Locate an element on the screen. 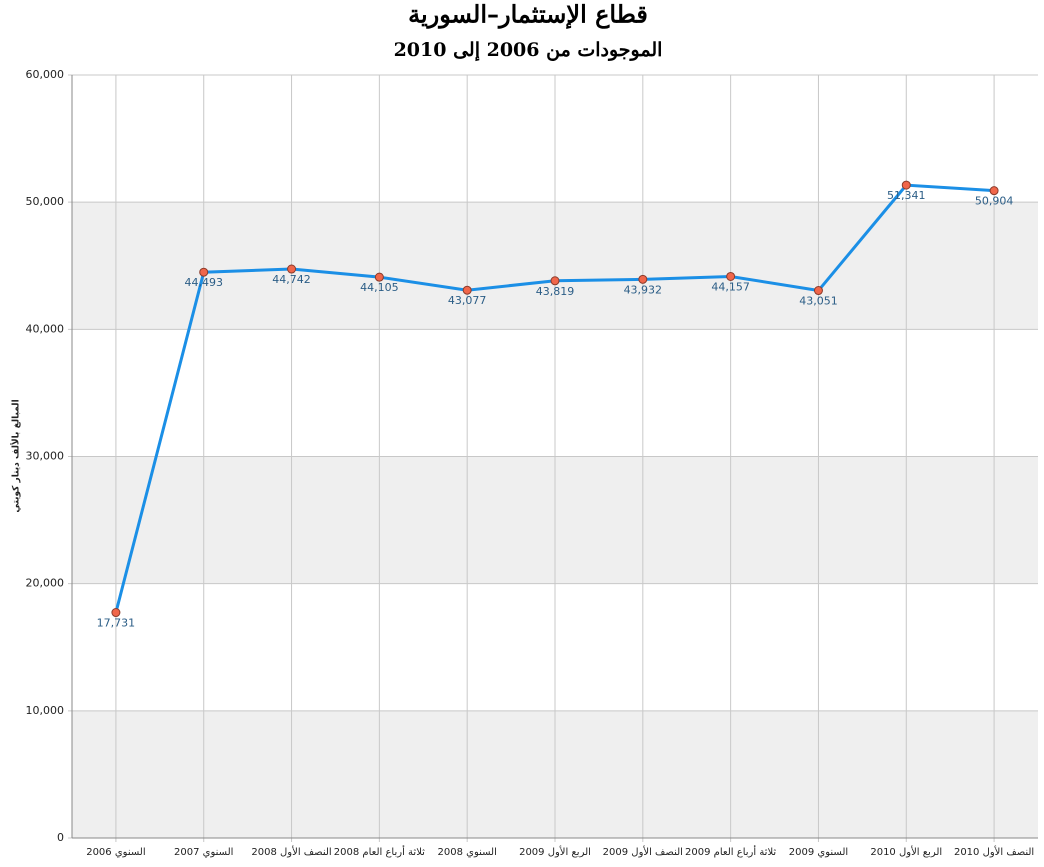 This screenshot has height=867, width=1044. x-tick-label: السنوي 2007 is located at coordinates (203, 852).